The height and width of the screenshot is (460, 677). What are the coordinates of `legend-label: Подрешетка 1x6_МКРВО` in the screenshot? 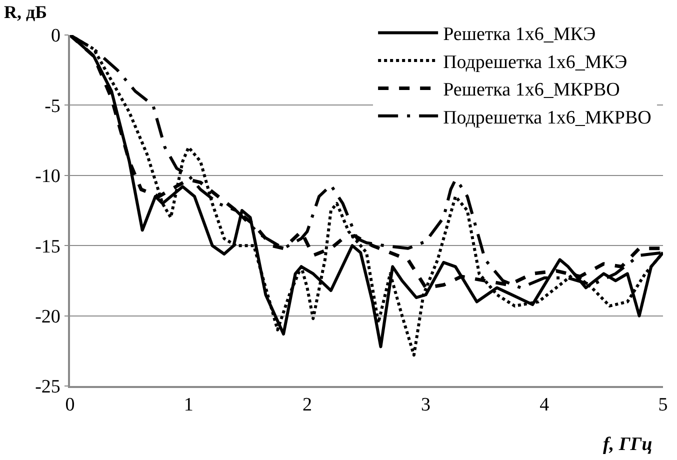 It's located at (547, 117).